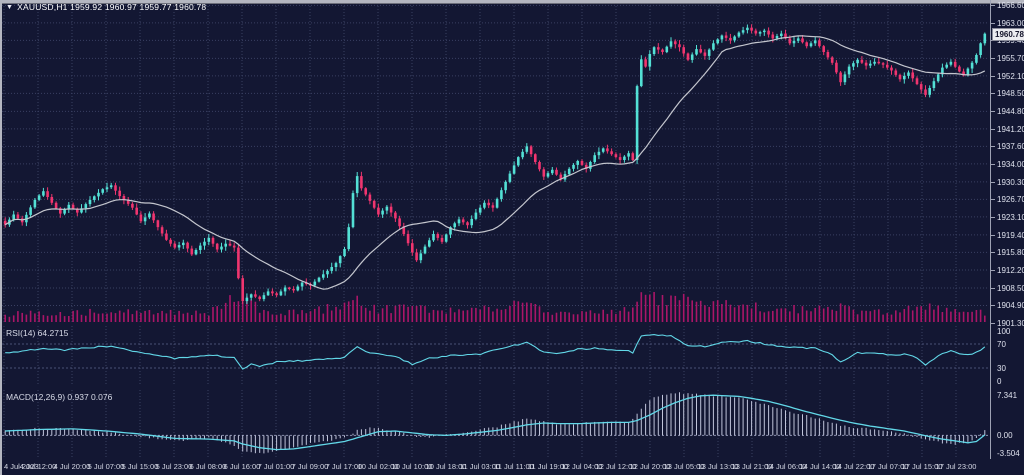 The image size is (1024, 475). Describe the element at coordinates (1001, 344) in the screenshot. I see `indicator-scale-label: 70` at that location.